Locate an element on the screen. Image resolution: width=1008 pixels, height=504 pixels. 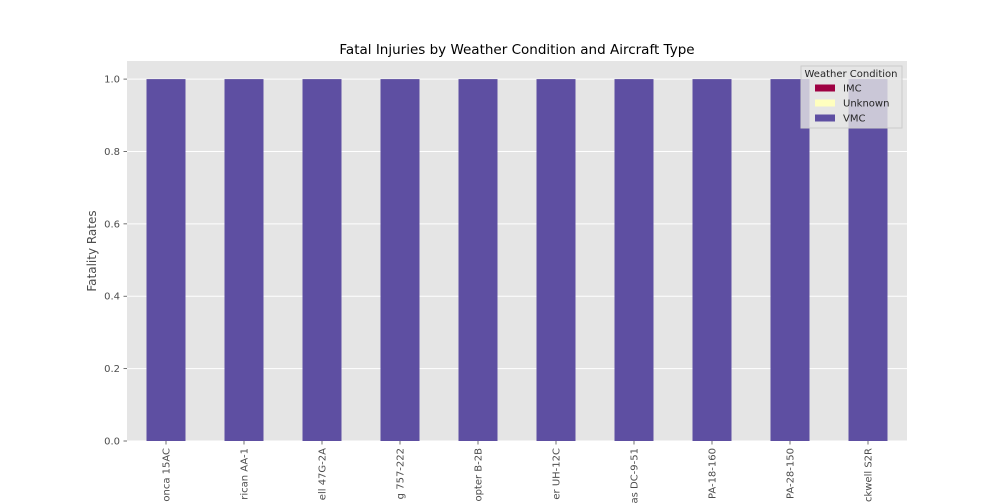
legend: Weather Condition IMC Unknown VMC is located at coordinates (851, 97).